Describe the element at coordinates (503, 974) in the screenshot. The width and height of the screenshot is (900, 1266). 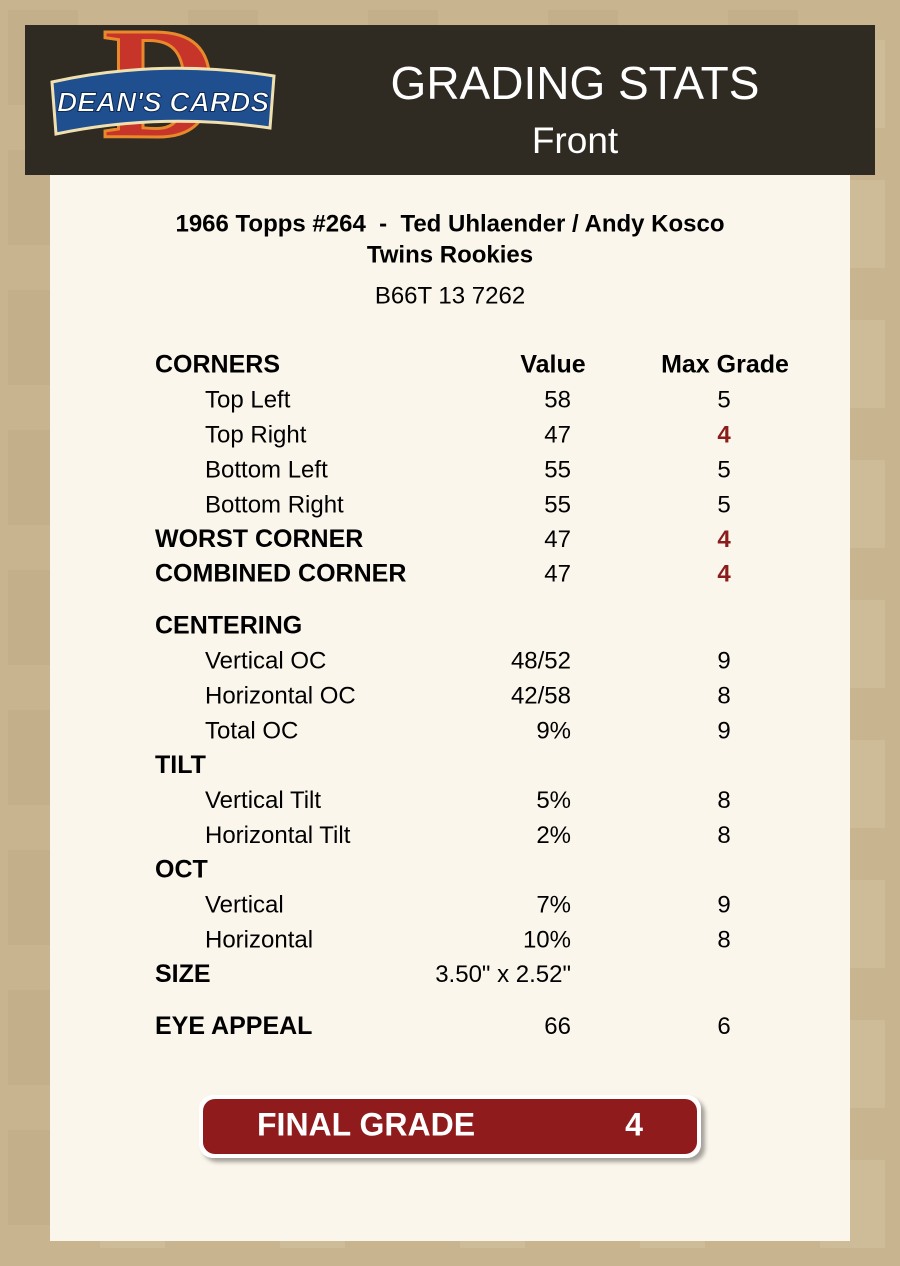
I see `row-value: 3.50" x 2.52"` at that location.